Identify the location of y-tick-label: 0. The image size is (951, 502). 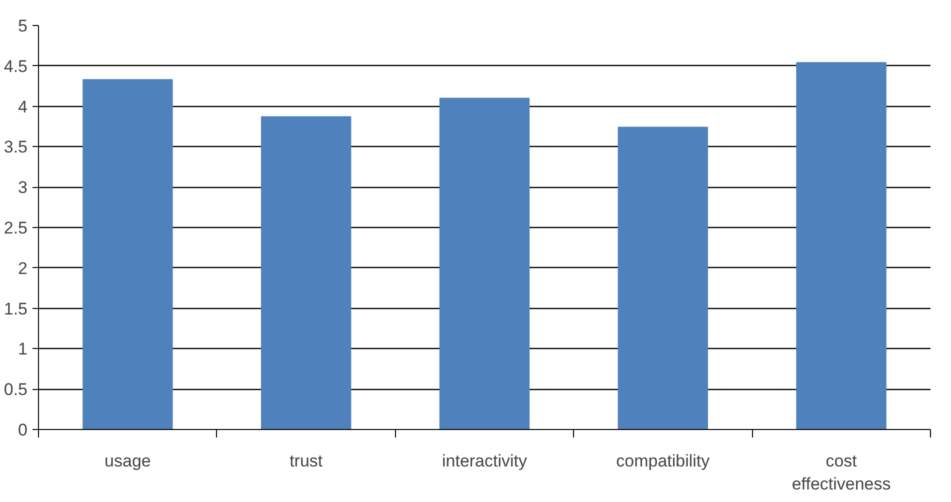
(23, 430).